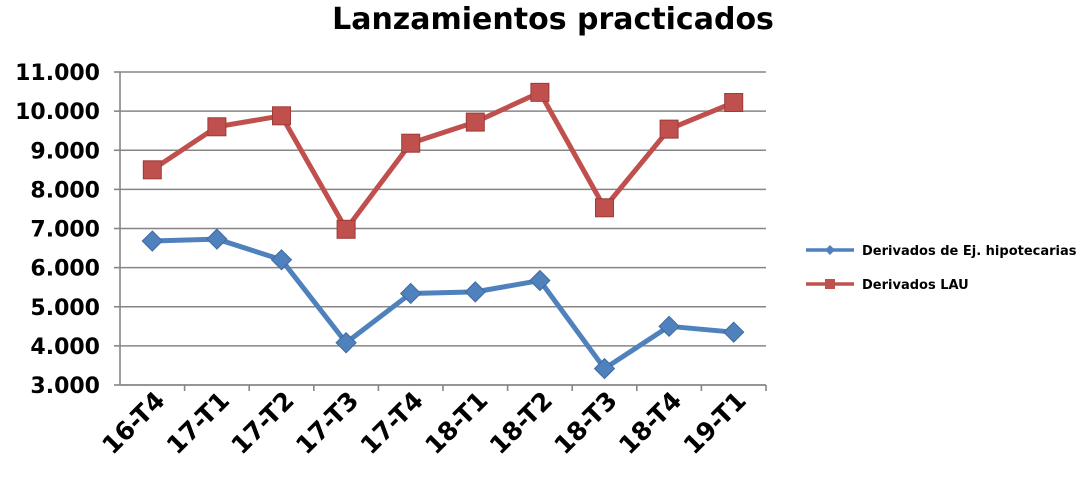 Image resolution: width=1089 pixels, height=484 pixels. Describe the element at coordinates (586, 423) in the screenshot. I see `x-tick-label: 18-T3` at that location.